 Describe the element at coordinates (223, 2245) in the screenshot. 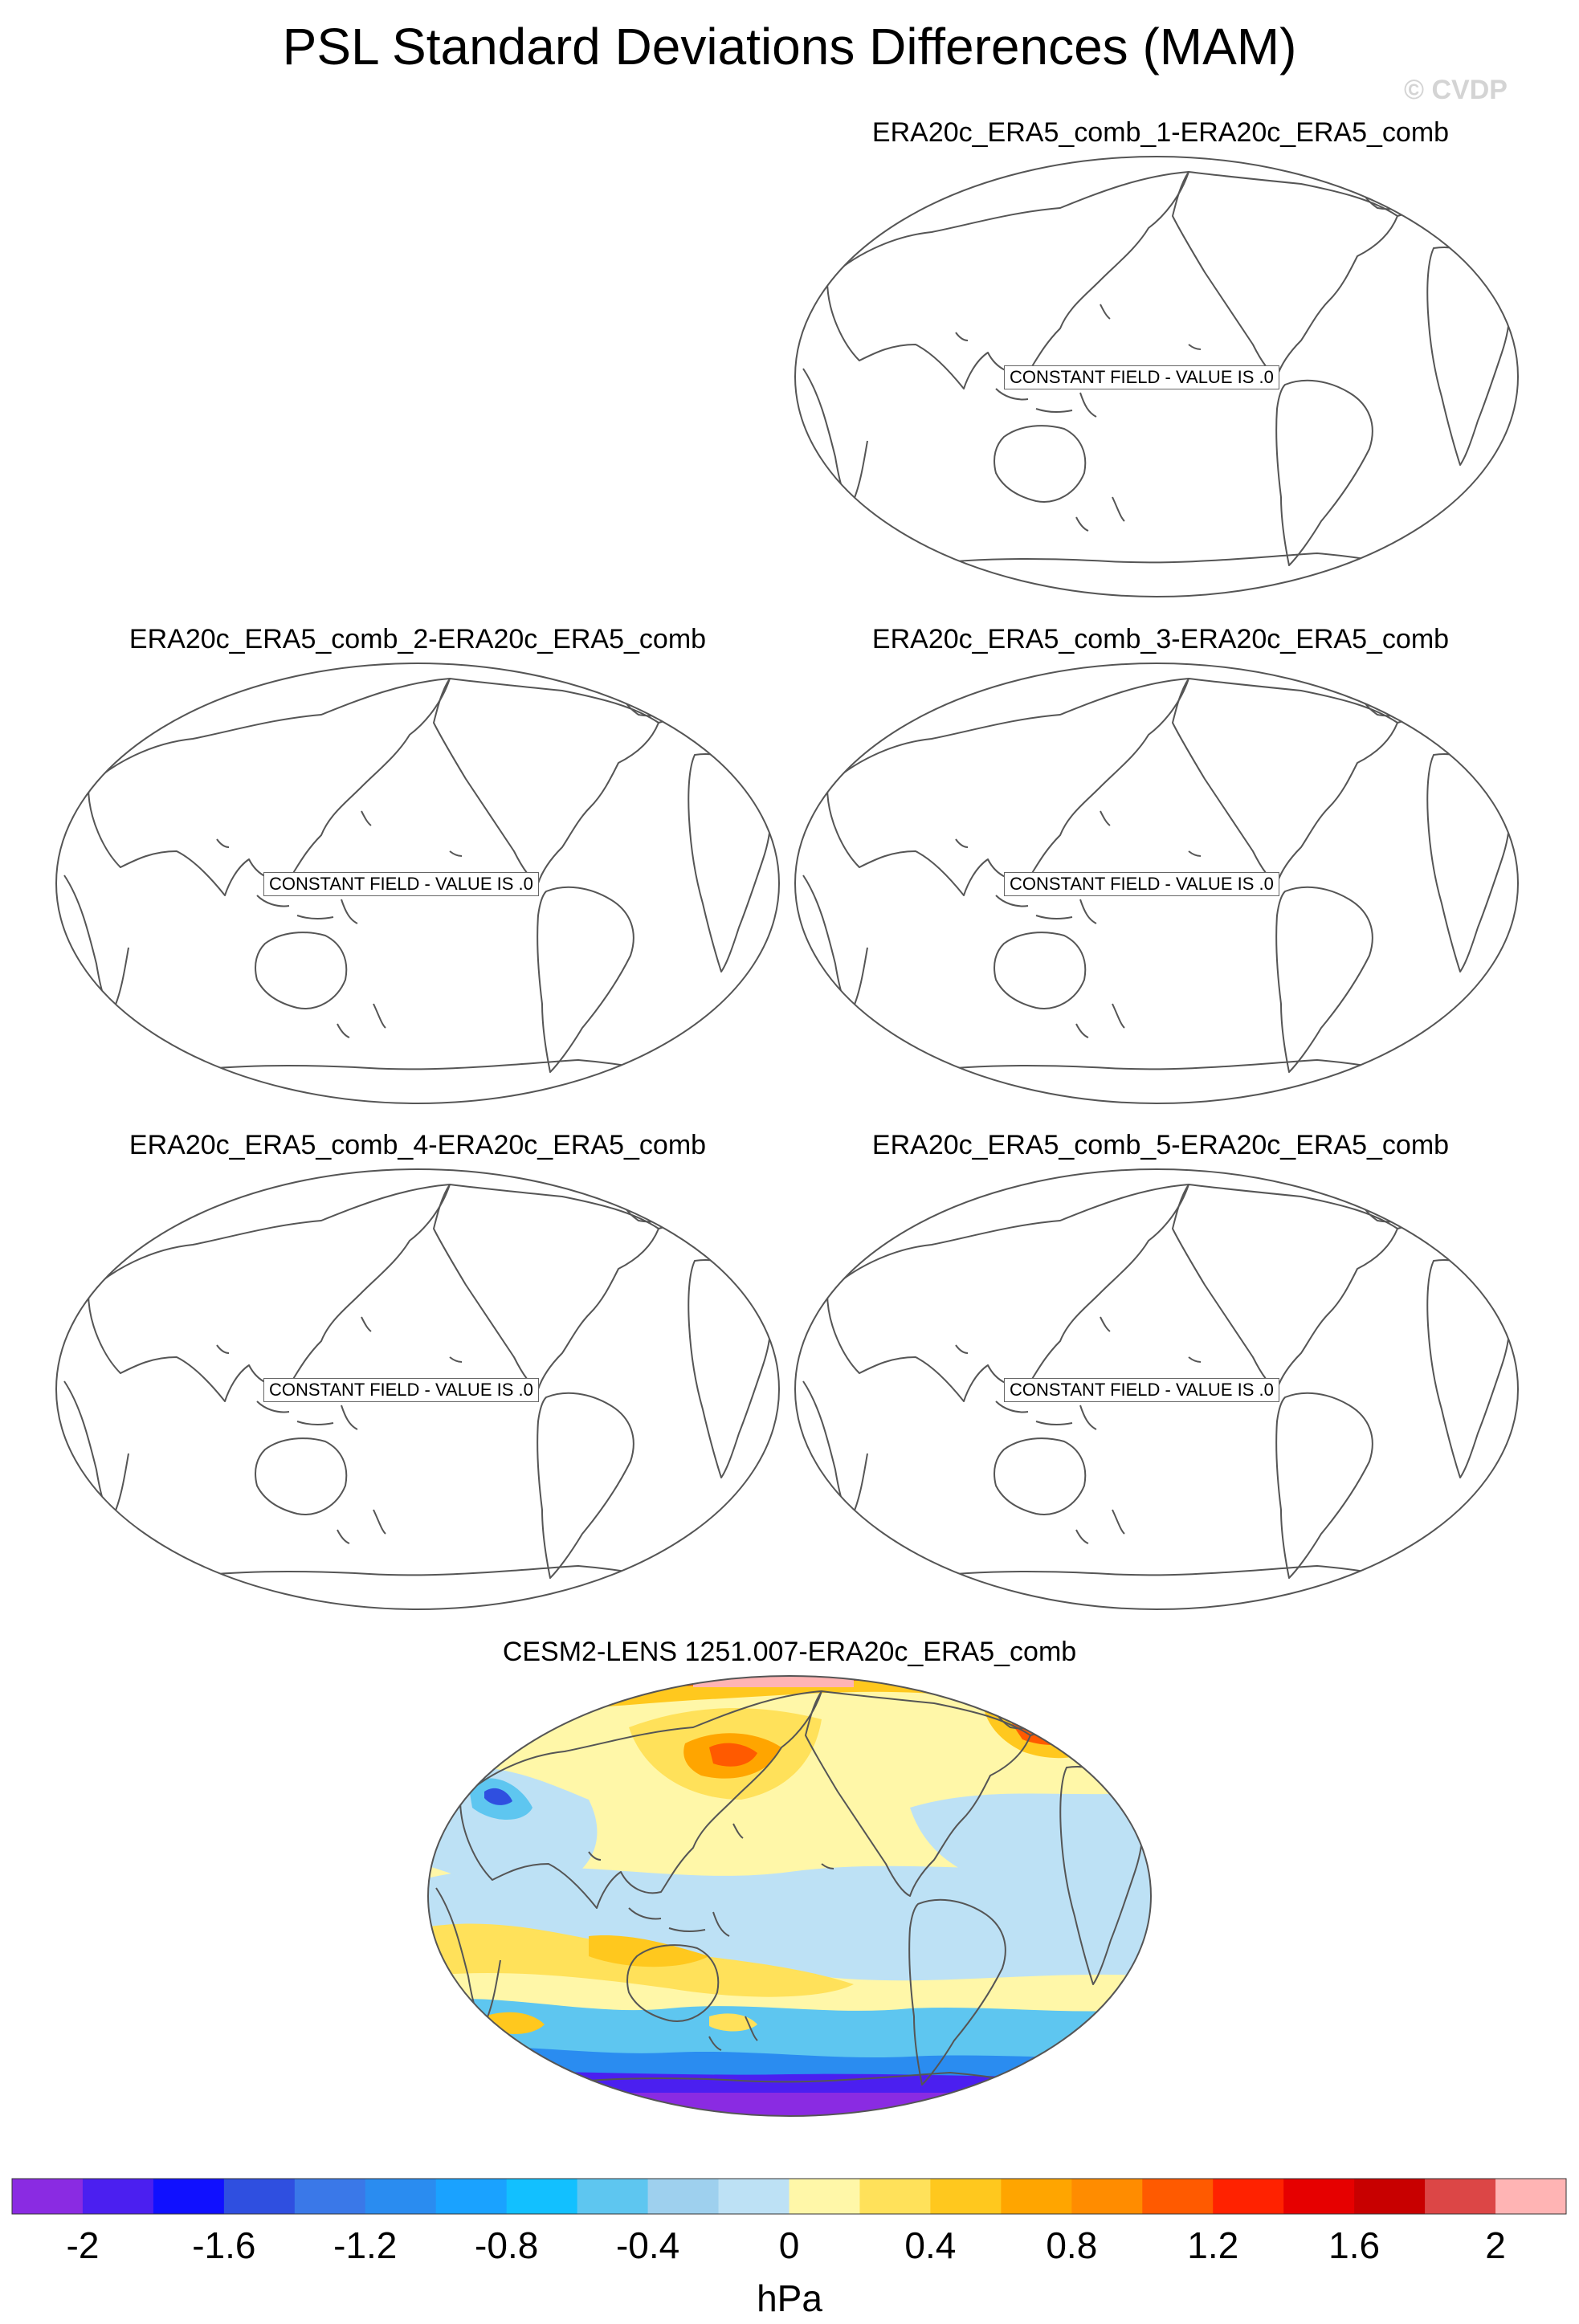

I see `colorbar-tick-label: -1.6` at that location.